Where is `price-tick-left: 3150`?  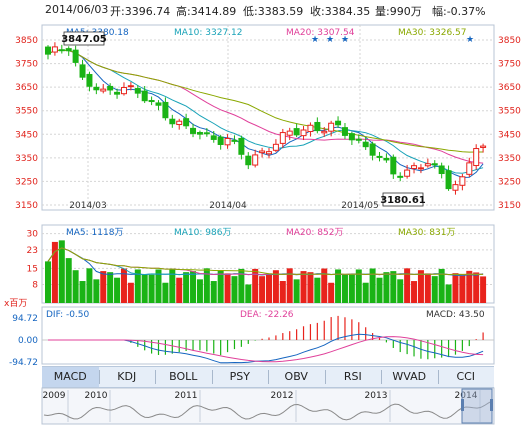
price-tick-left: 3150 is located at coordinates (26, 206).